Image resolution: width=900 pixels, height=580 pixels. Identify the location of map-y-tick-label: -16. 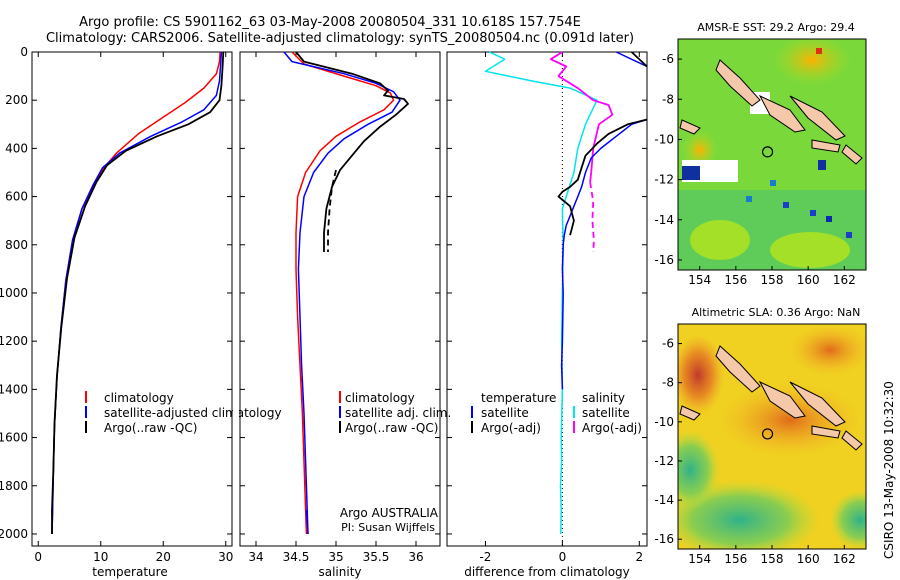
(664, 539).